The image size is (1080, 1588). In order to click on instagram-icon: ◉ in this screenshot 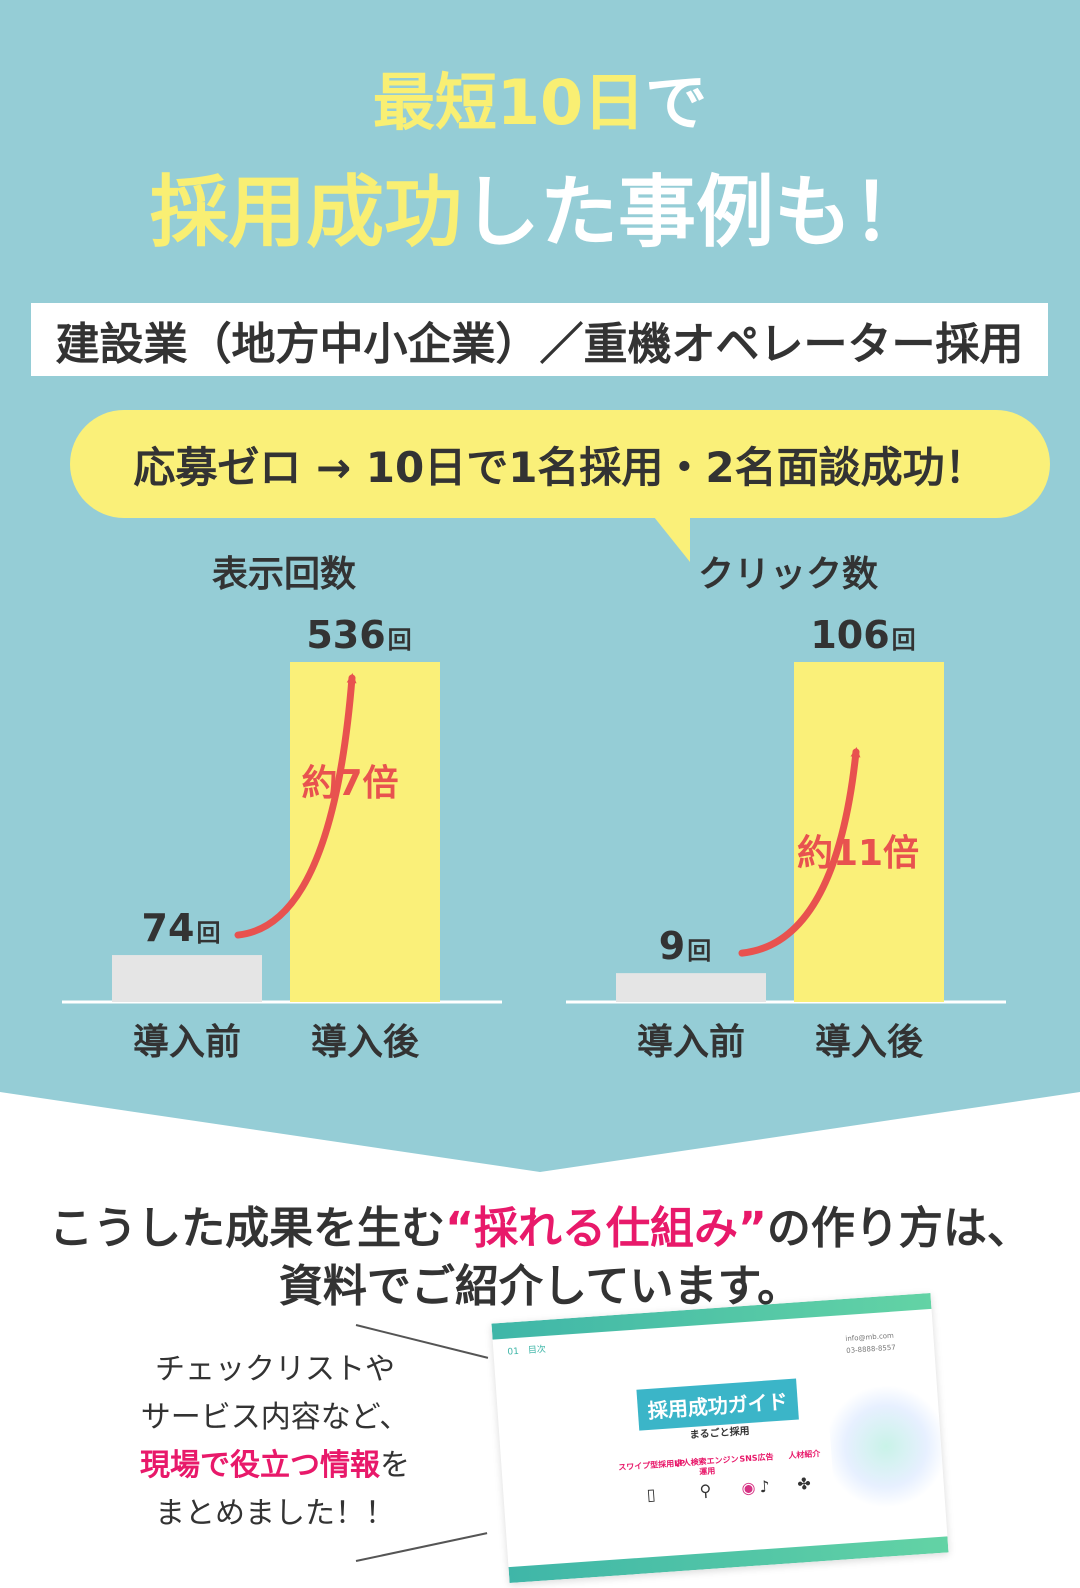, I will do `click(748, 1487)`.